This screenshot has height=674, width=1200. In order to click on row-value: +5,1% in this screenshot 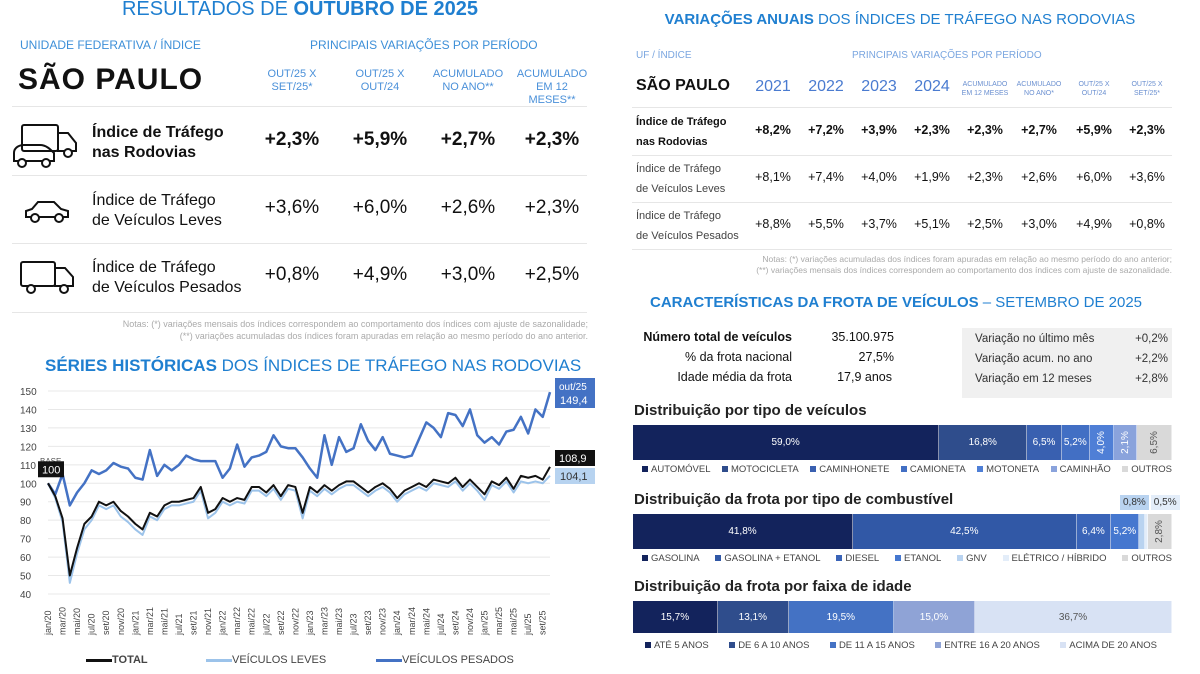, I will do `click(932, 224)`.